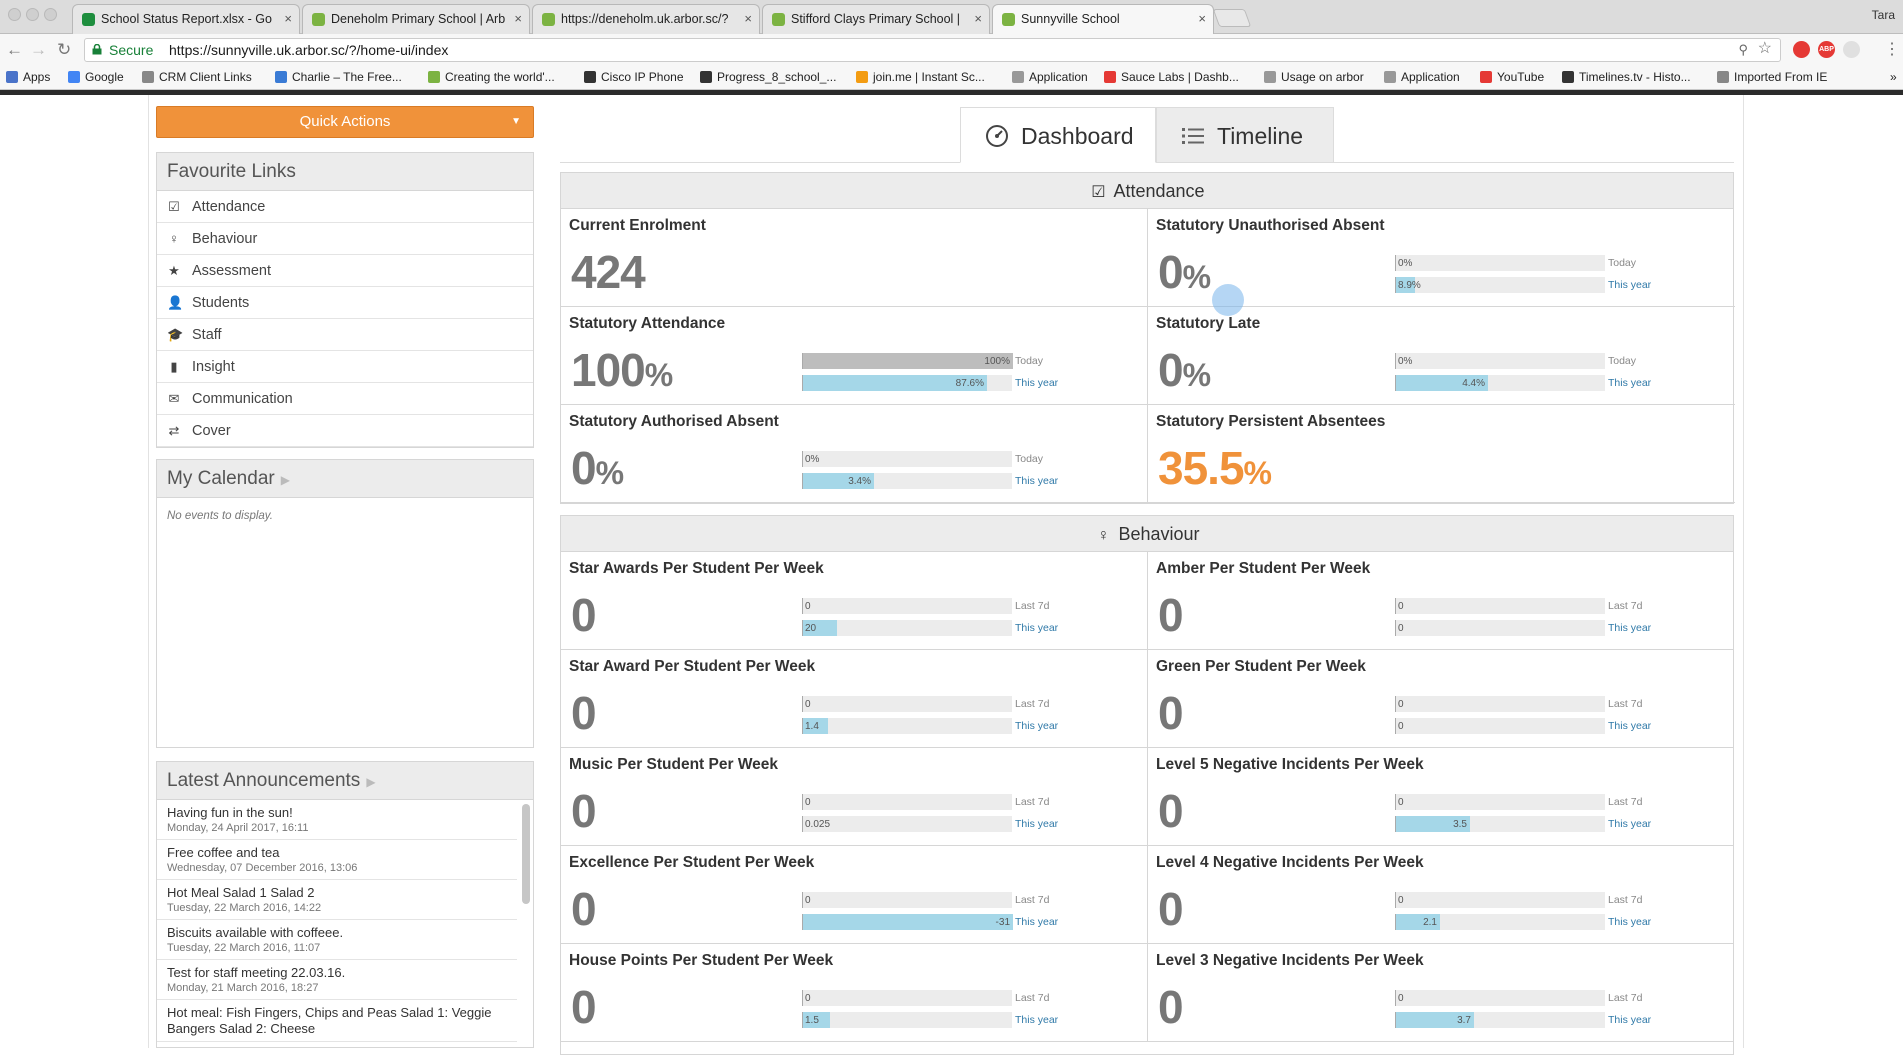 This screenshot has width=1903, height=1055. What do you see at coordinates (1826, 49) in the screenshot?
I see `adblock-icon: ABP` at bounding box center [1826, 49].